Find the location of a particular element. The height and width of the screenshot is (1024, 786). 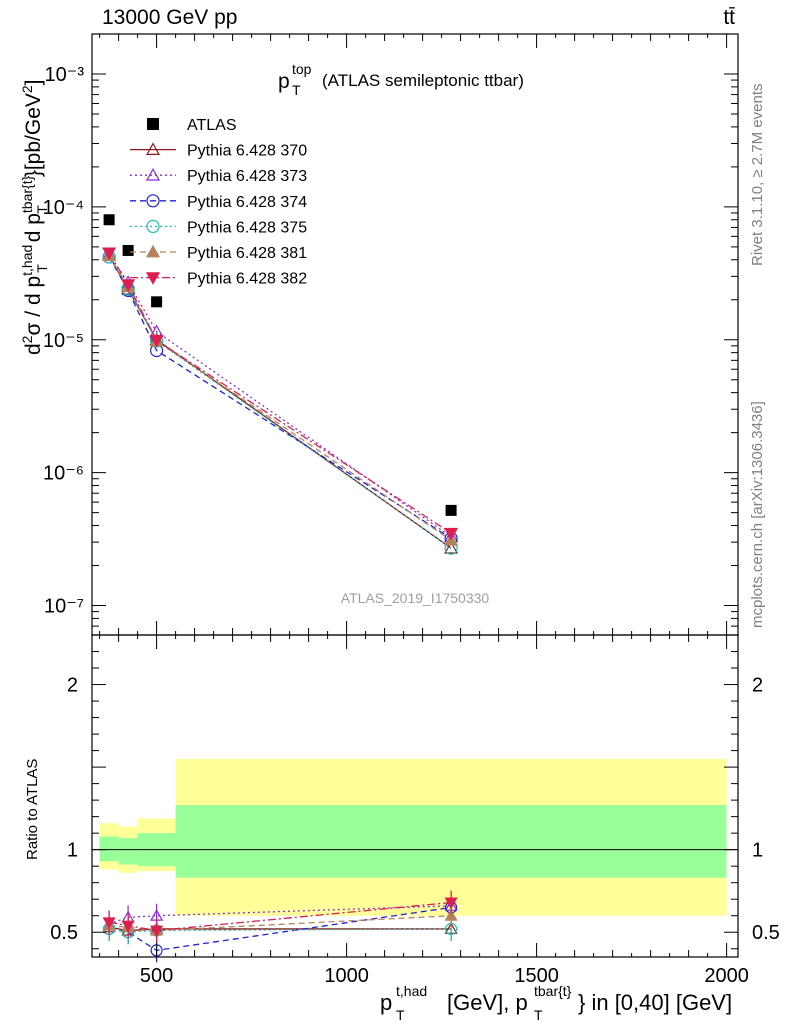

ratio-y-tick-label: 0.5 is located at coordinates (64, 933).